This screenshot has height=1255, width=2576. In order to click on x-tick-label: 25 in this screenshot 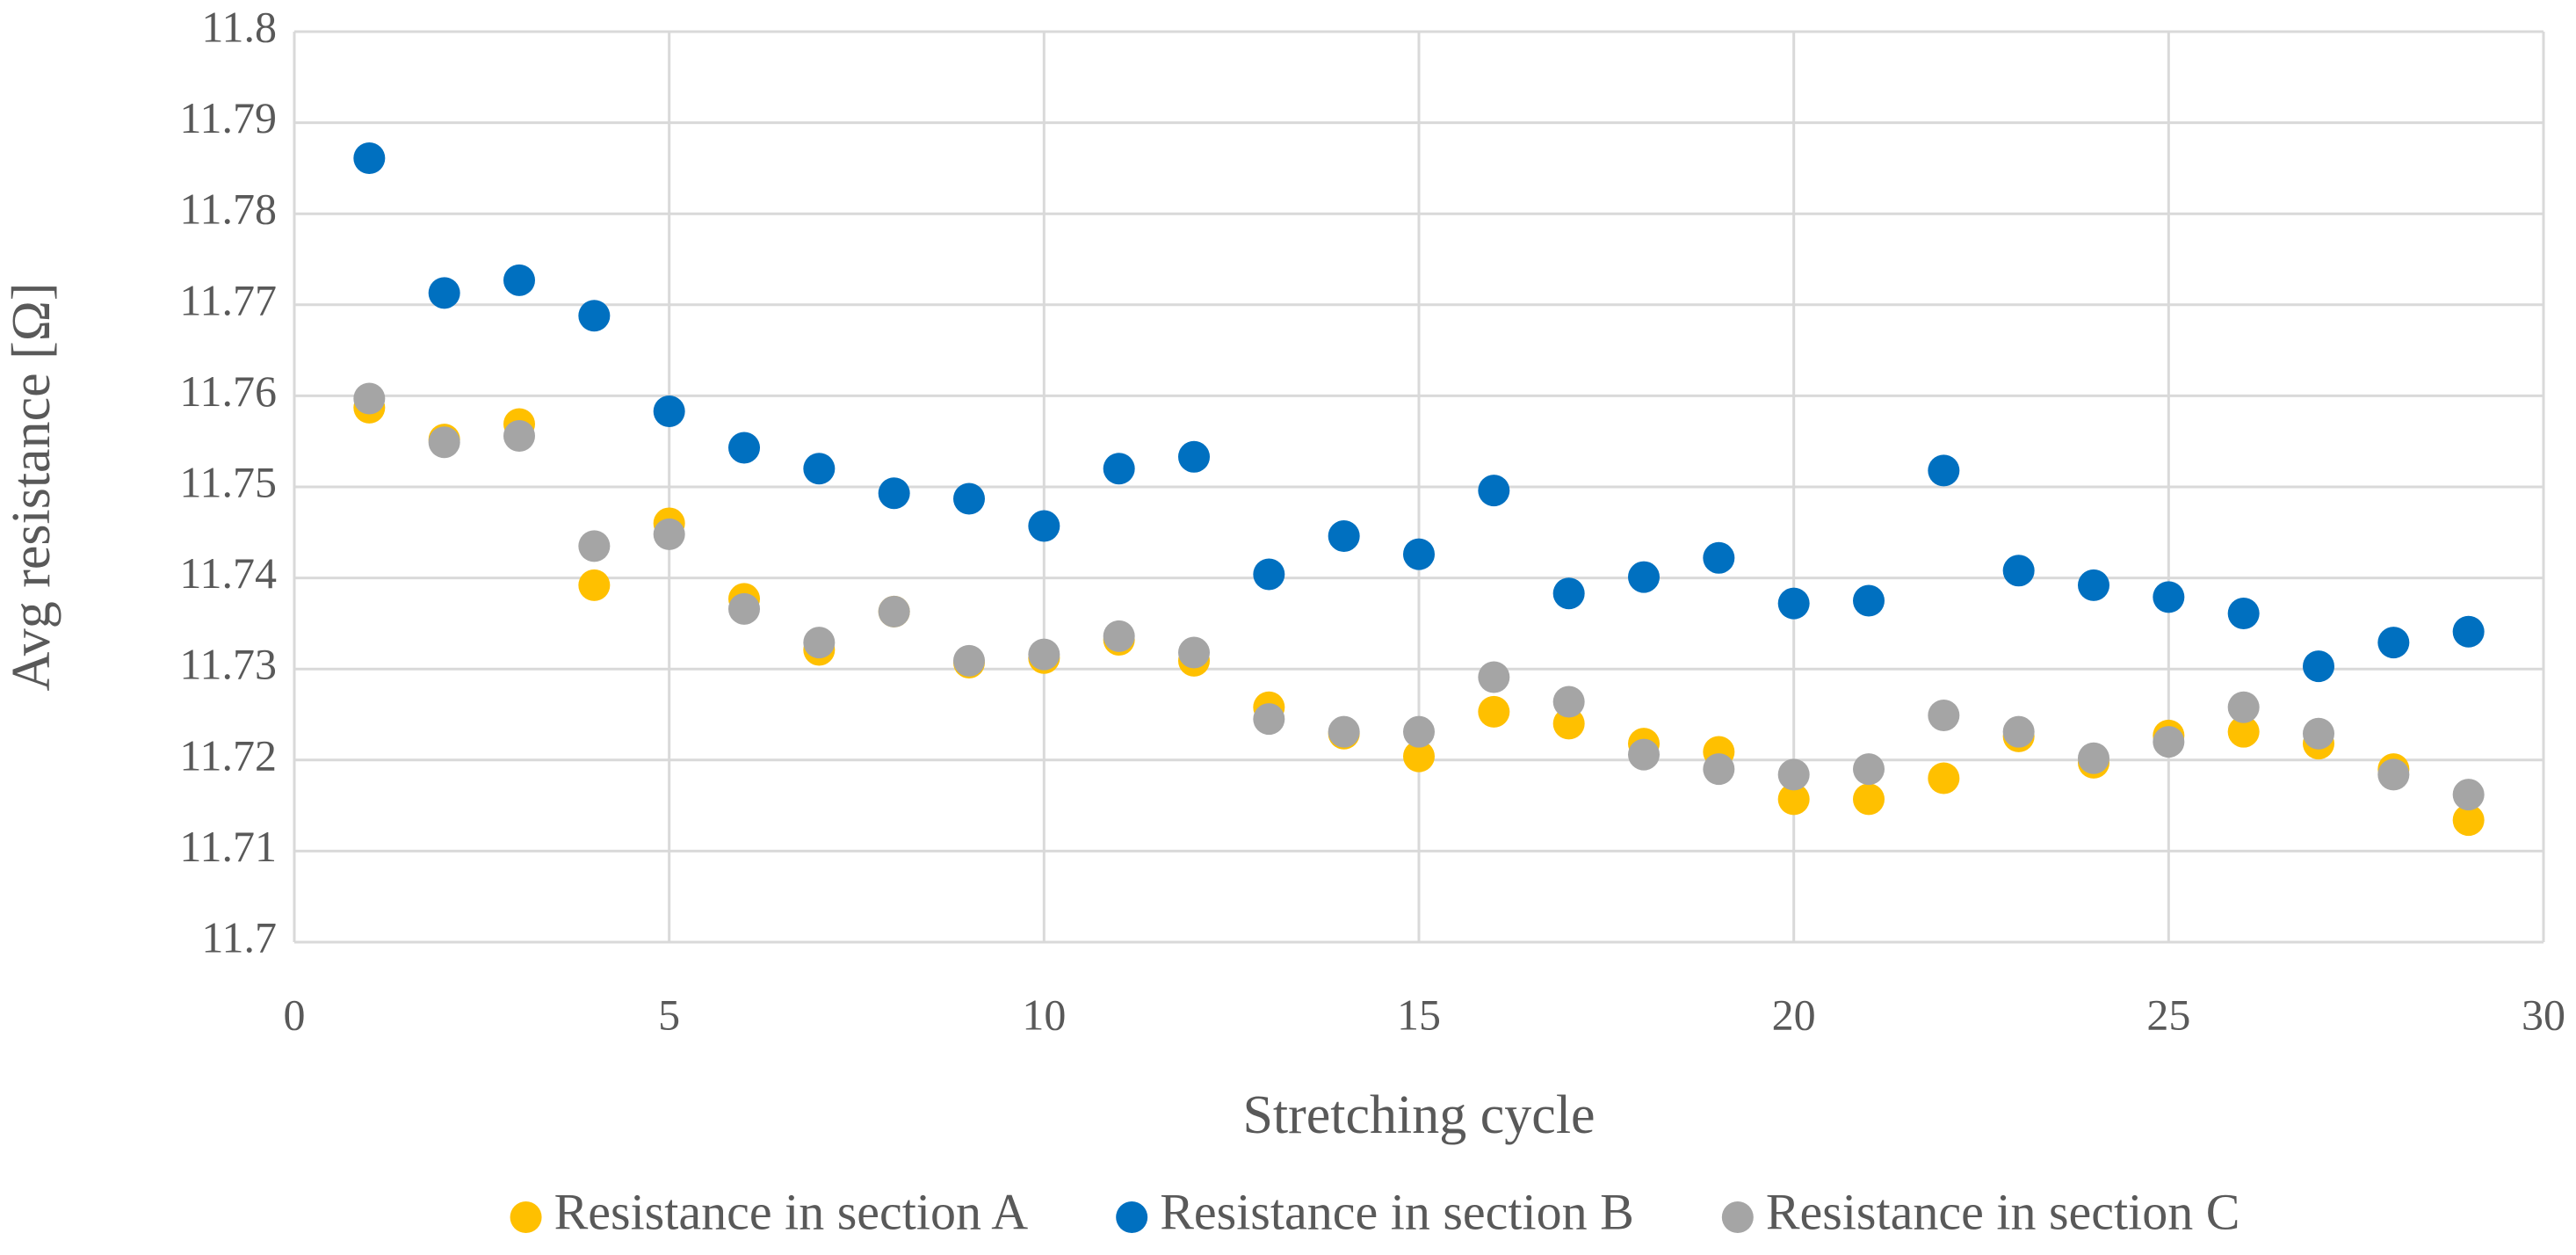, I will do `click(2168, 1015)`.